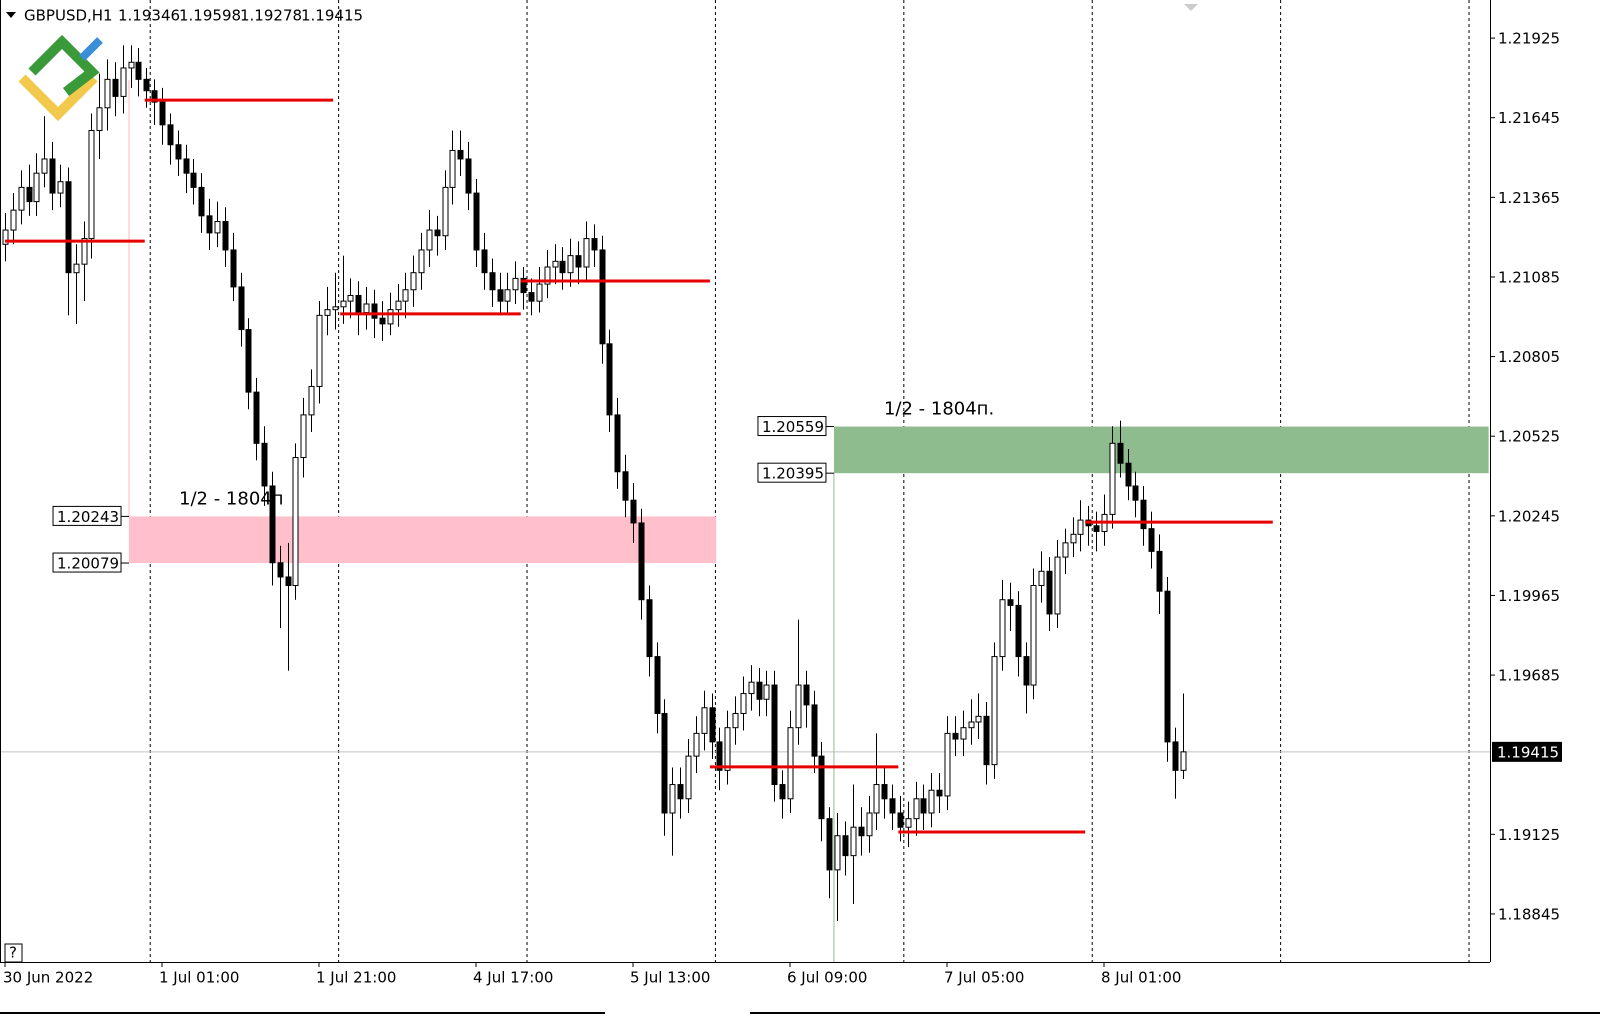 This screenshot has width=1600, height=1016. Describe the element at coordinates (1529, 357) in the screenshot. I see `y-tick-label: 1.20805` at that location.